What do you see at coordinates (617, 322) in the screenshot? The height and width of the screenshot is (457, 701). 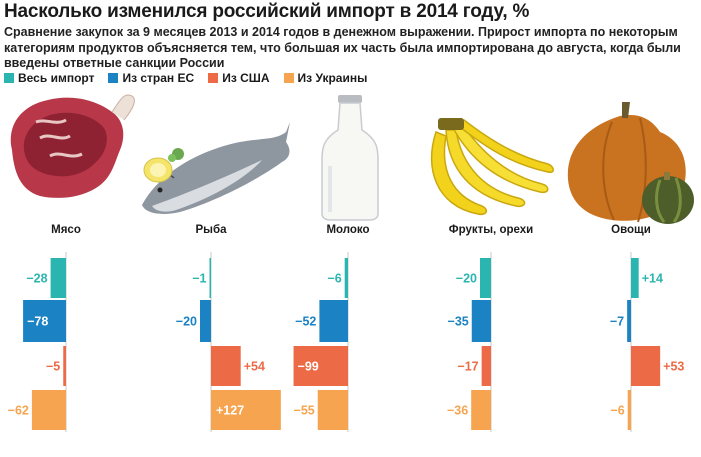 I see `value-label: −7` at bounding box center [617, 322].